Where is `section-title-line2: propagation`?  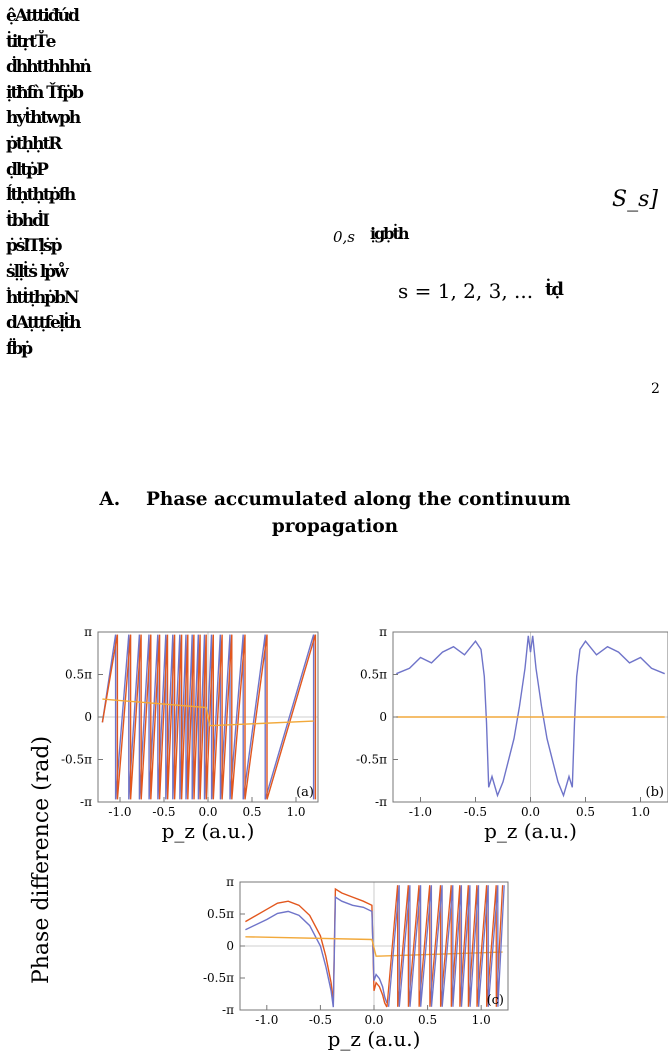 section-title-line2: propagation is located at coordinates (335, 526).